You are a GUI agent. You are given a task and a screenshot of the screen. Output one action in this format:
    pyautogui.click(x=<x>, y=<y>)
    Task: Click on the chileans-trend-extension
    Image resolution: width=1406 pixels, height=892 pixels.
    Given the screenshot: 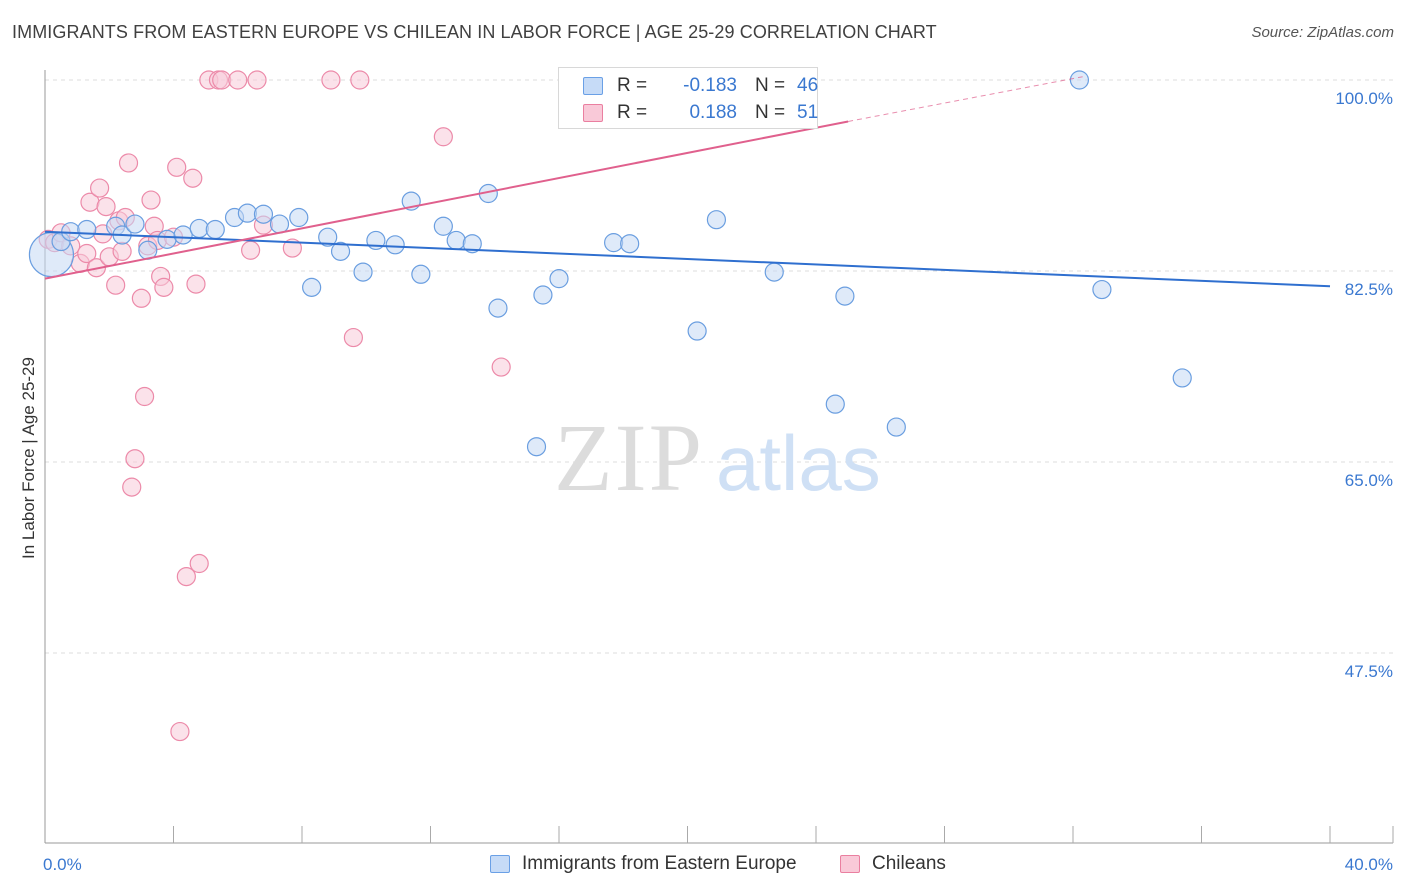 What is the action you would take?
    pyautogui.click(x=965, y=99)
    